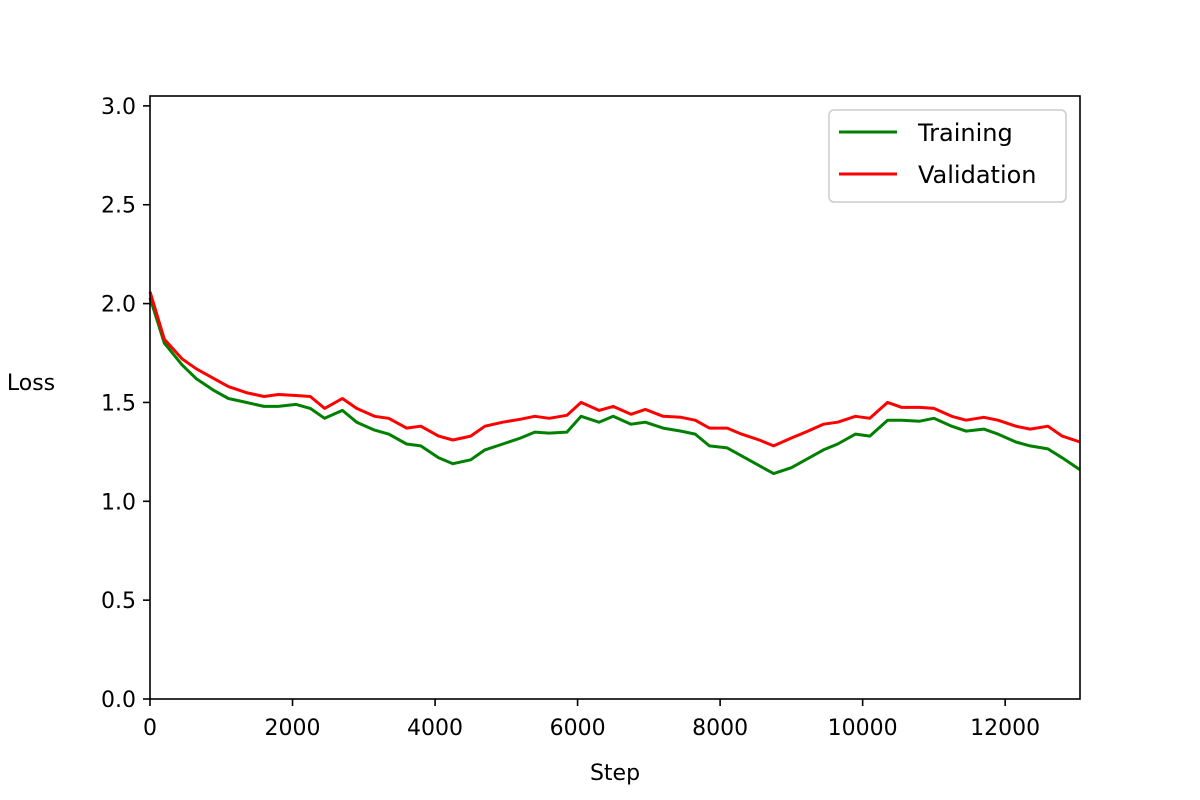 Image resolution: width=1200 pixels, height=800 pixels. What do you see at coordinates (977, 175) in the screenshot?
I see `legend-label-validation: Validation` at bounding box center [977, 175].